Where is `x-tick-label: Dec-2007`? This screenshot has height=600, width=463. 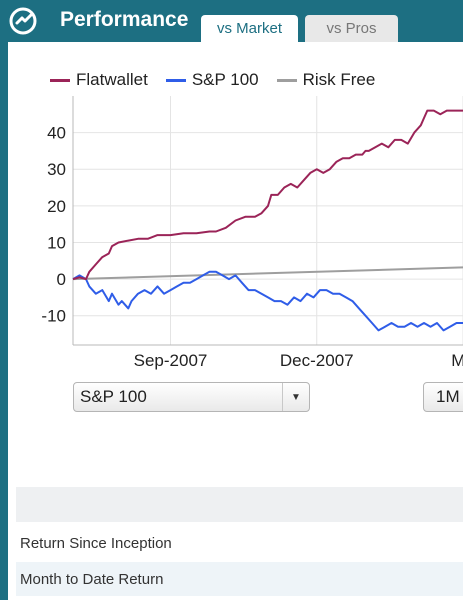 x-tick-label: Dec-2007 is located at coordinates (317, 360).